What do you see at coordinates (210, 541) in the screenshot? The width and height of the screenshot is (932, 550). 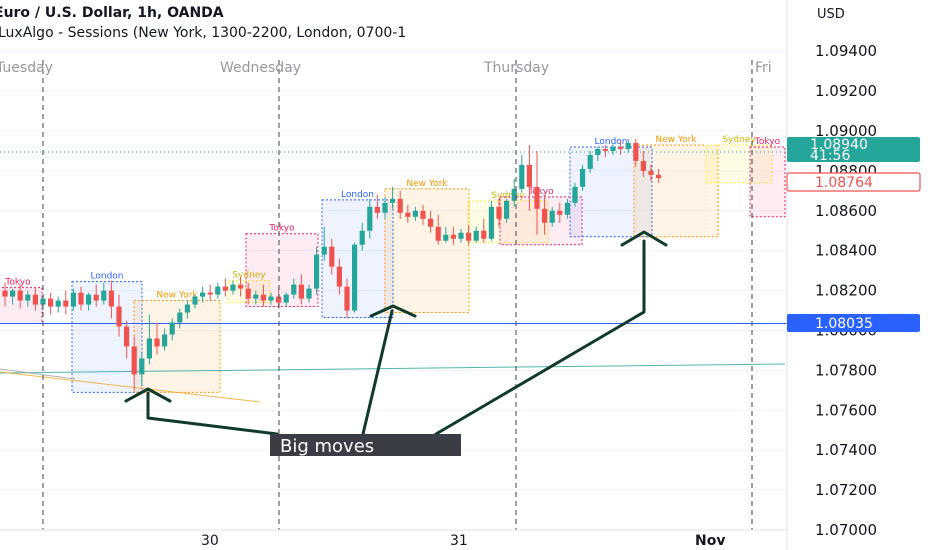 I see `x-tick-30: 30` at bounding box center [210, 541].